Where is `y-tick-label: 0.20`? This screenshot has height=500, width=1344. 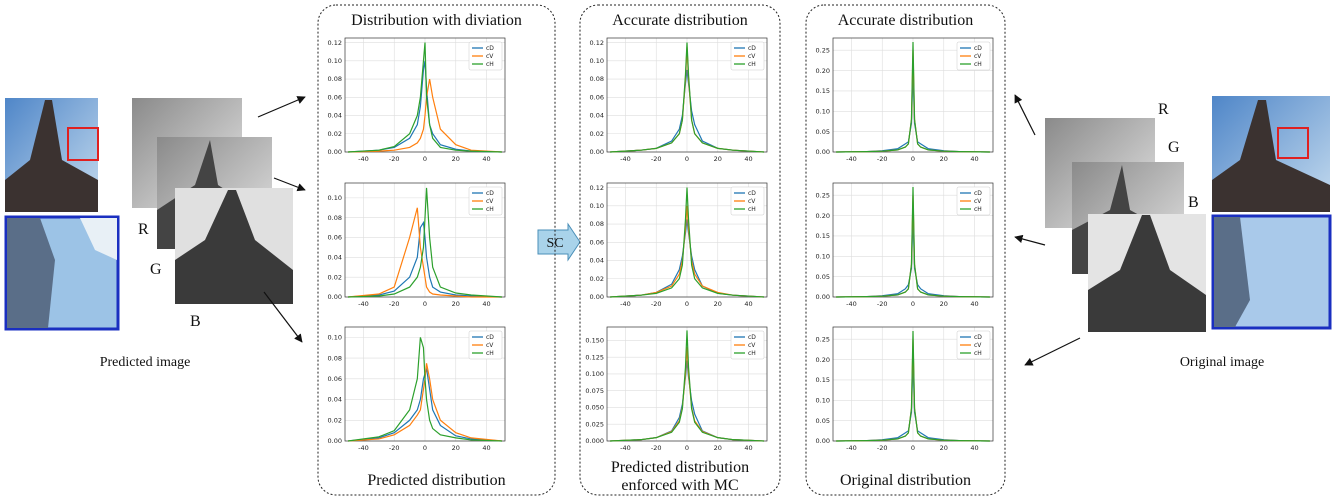
y-tick-label: 0.20 is located at coordinates (823, 71).